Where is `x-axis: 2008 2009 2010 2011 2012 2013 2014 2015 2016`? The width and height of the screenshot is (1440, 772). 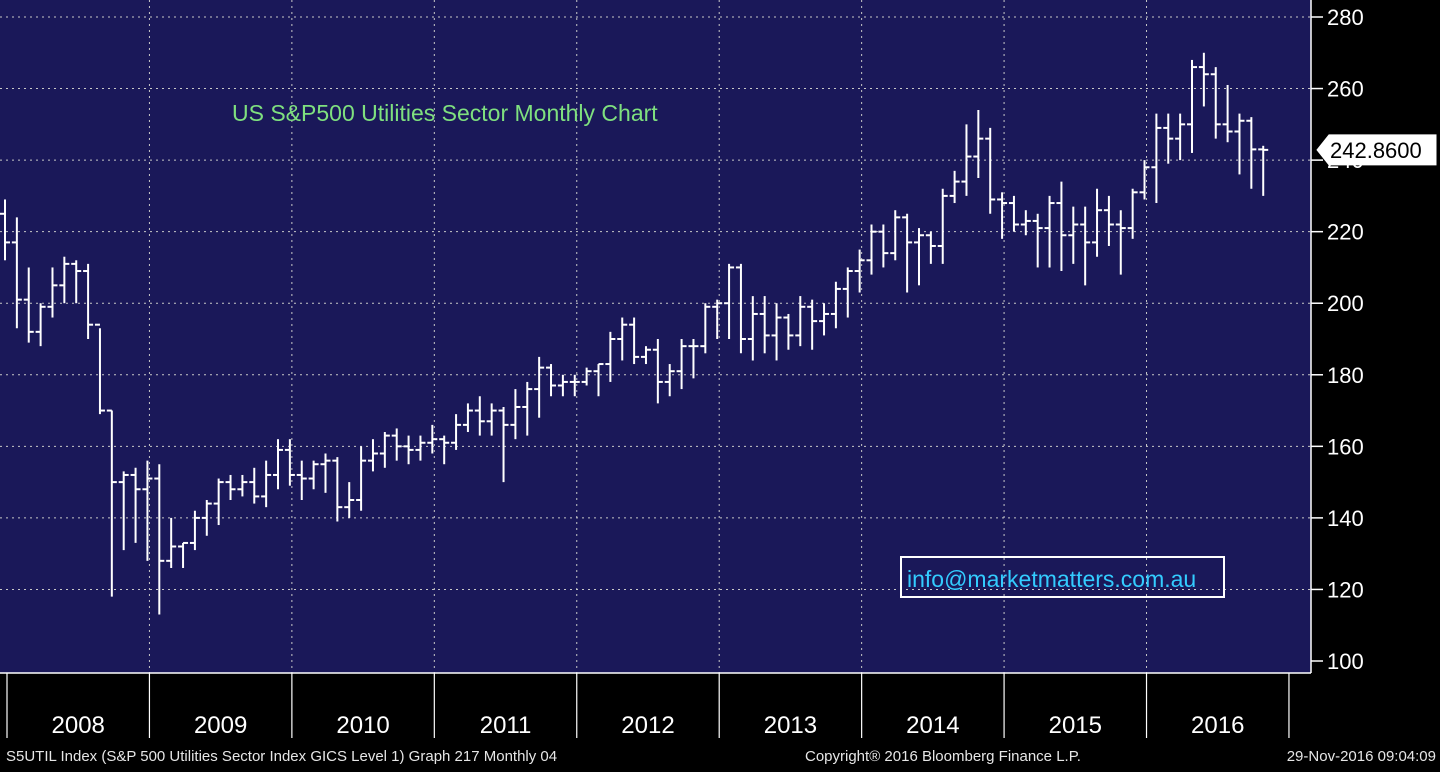
x-axis: 2008 2009 2010 2011 2012 2013 2014 2015 2016 is located at coordinates (655, 705).